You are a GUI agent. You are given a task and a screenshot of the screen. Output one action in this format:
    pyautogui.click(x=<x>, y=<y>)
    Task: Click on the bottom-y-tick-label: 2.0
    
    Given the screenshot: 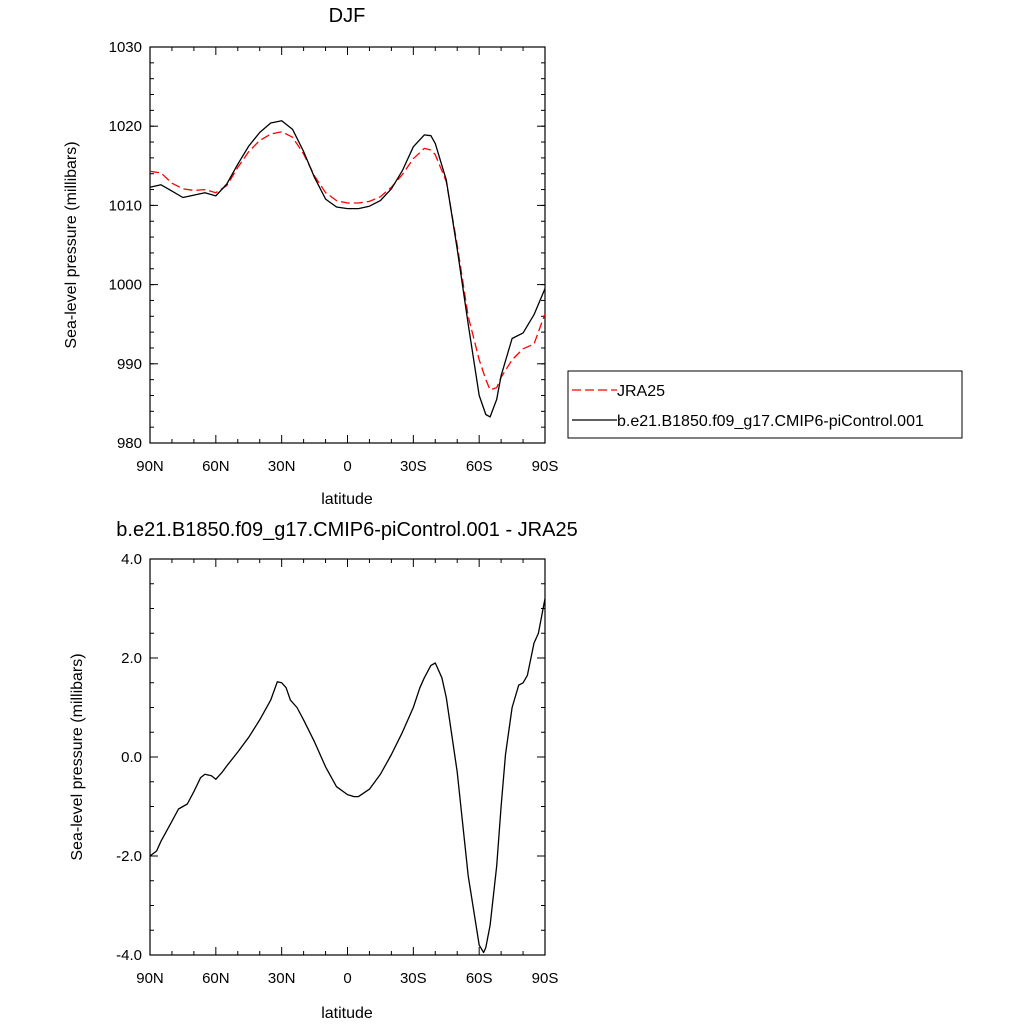 What is the action you would take?
    pyautogui.click(x=131, y=658)
    